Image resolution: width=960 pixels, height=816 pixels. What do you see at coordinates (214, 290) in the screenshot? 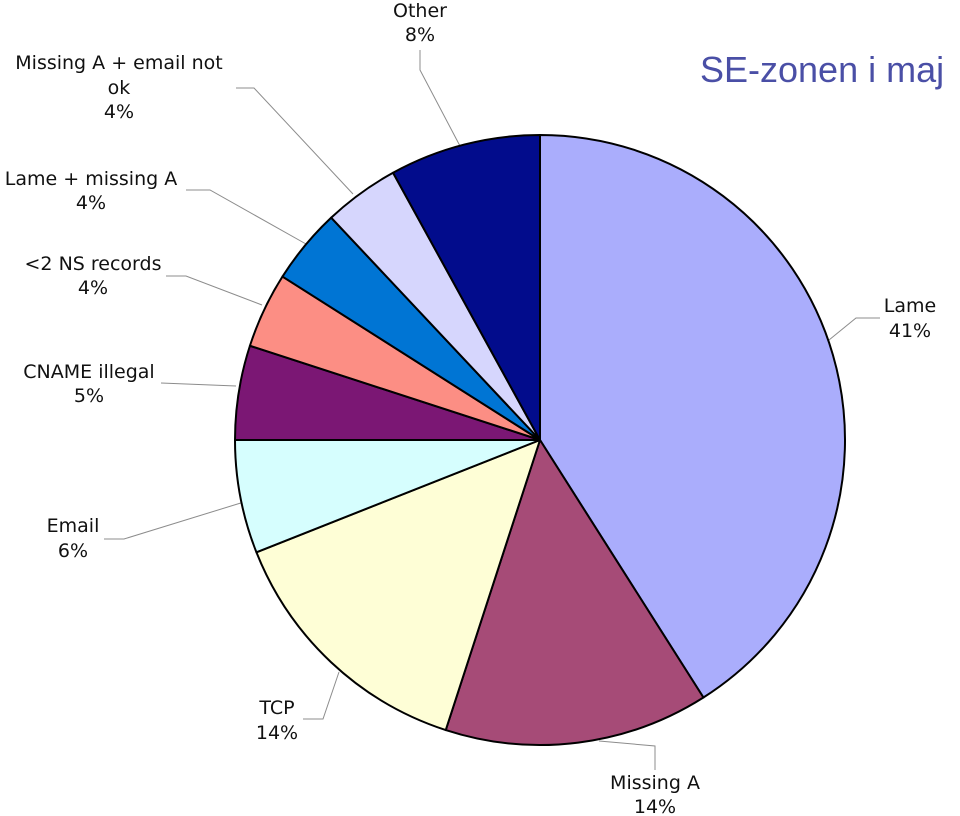
I see `leader-line-2-ns-records` at bounding box center [214, 290].